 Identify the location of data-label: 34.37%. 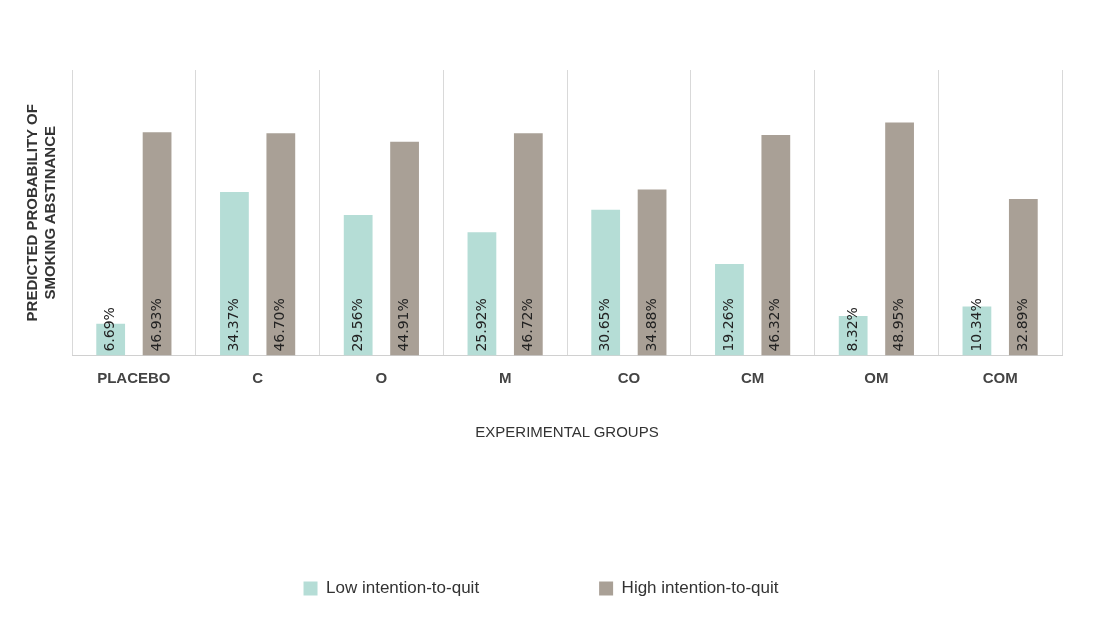
(233, 325).